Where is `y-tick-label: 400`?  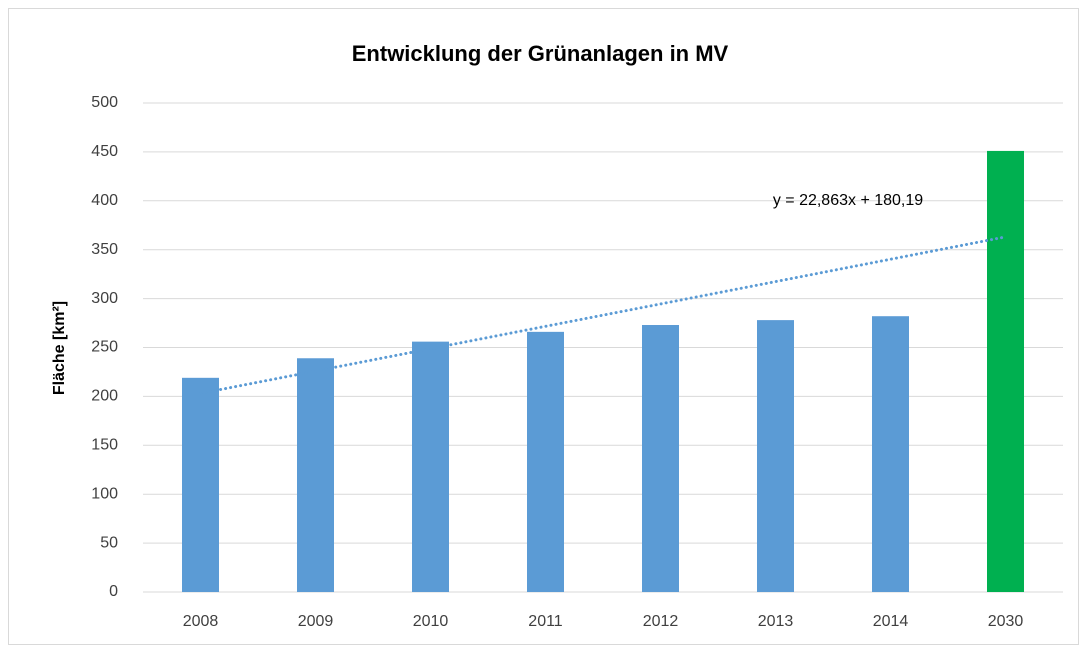 y-tick-label: 400 is located at coordinates (104, 200).